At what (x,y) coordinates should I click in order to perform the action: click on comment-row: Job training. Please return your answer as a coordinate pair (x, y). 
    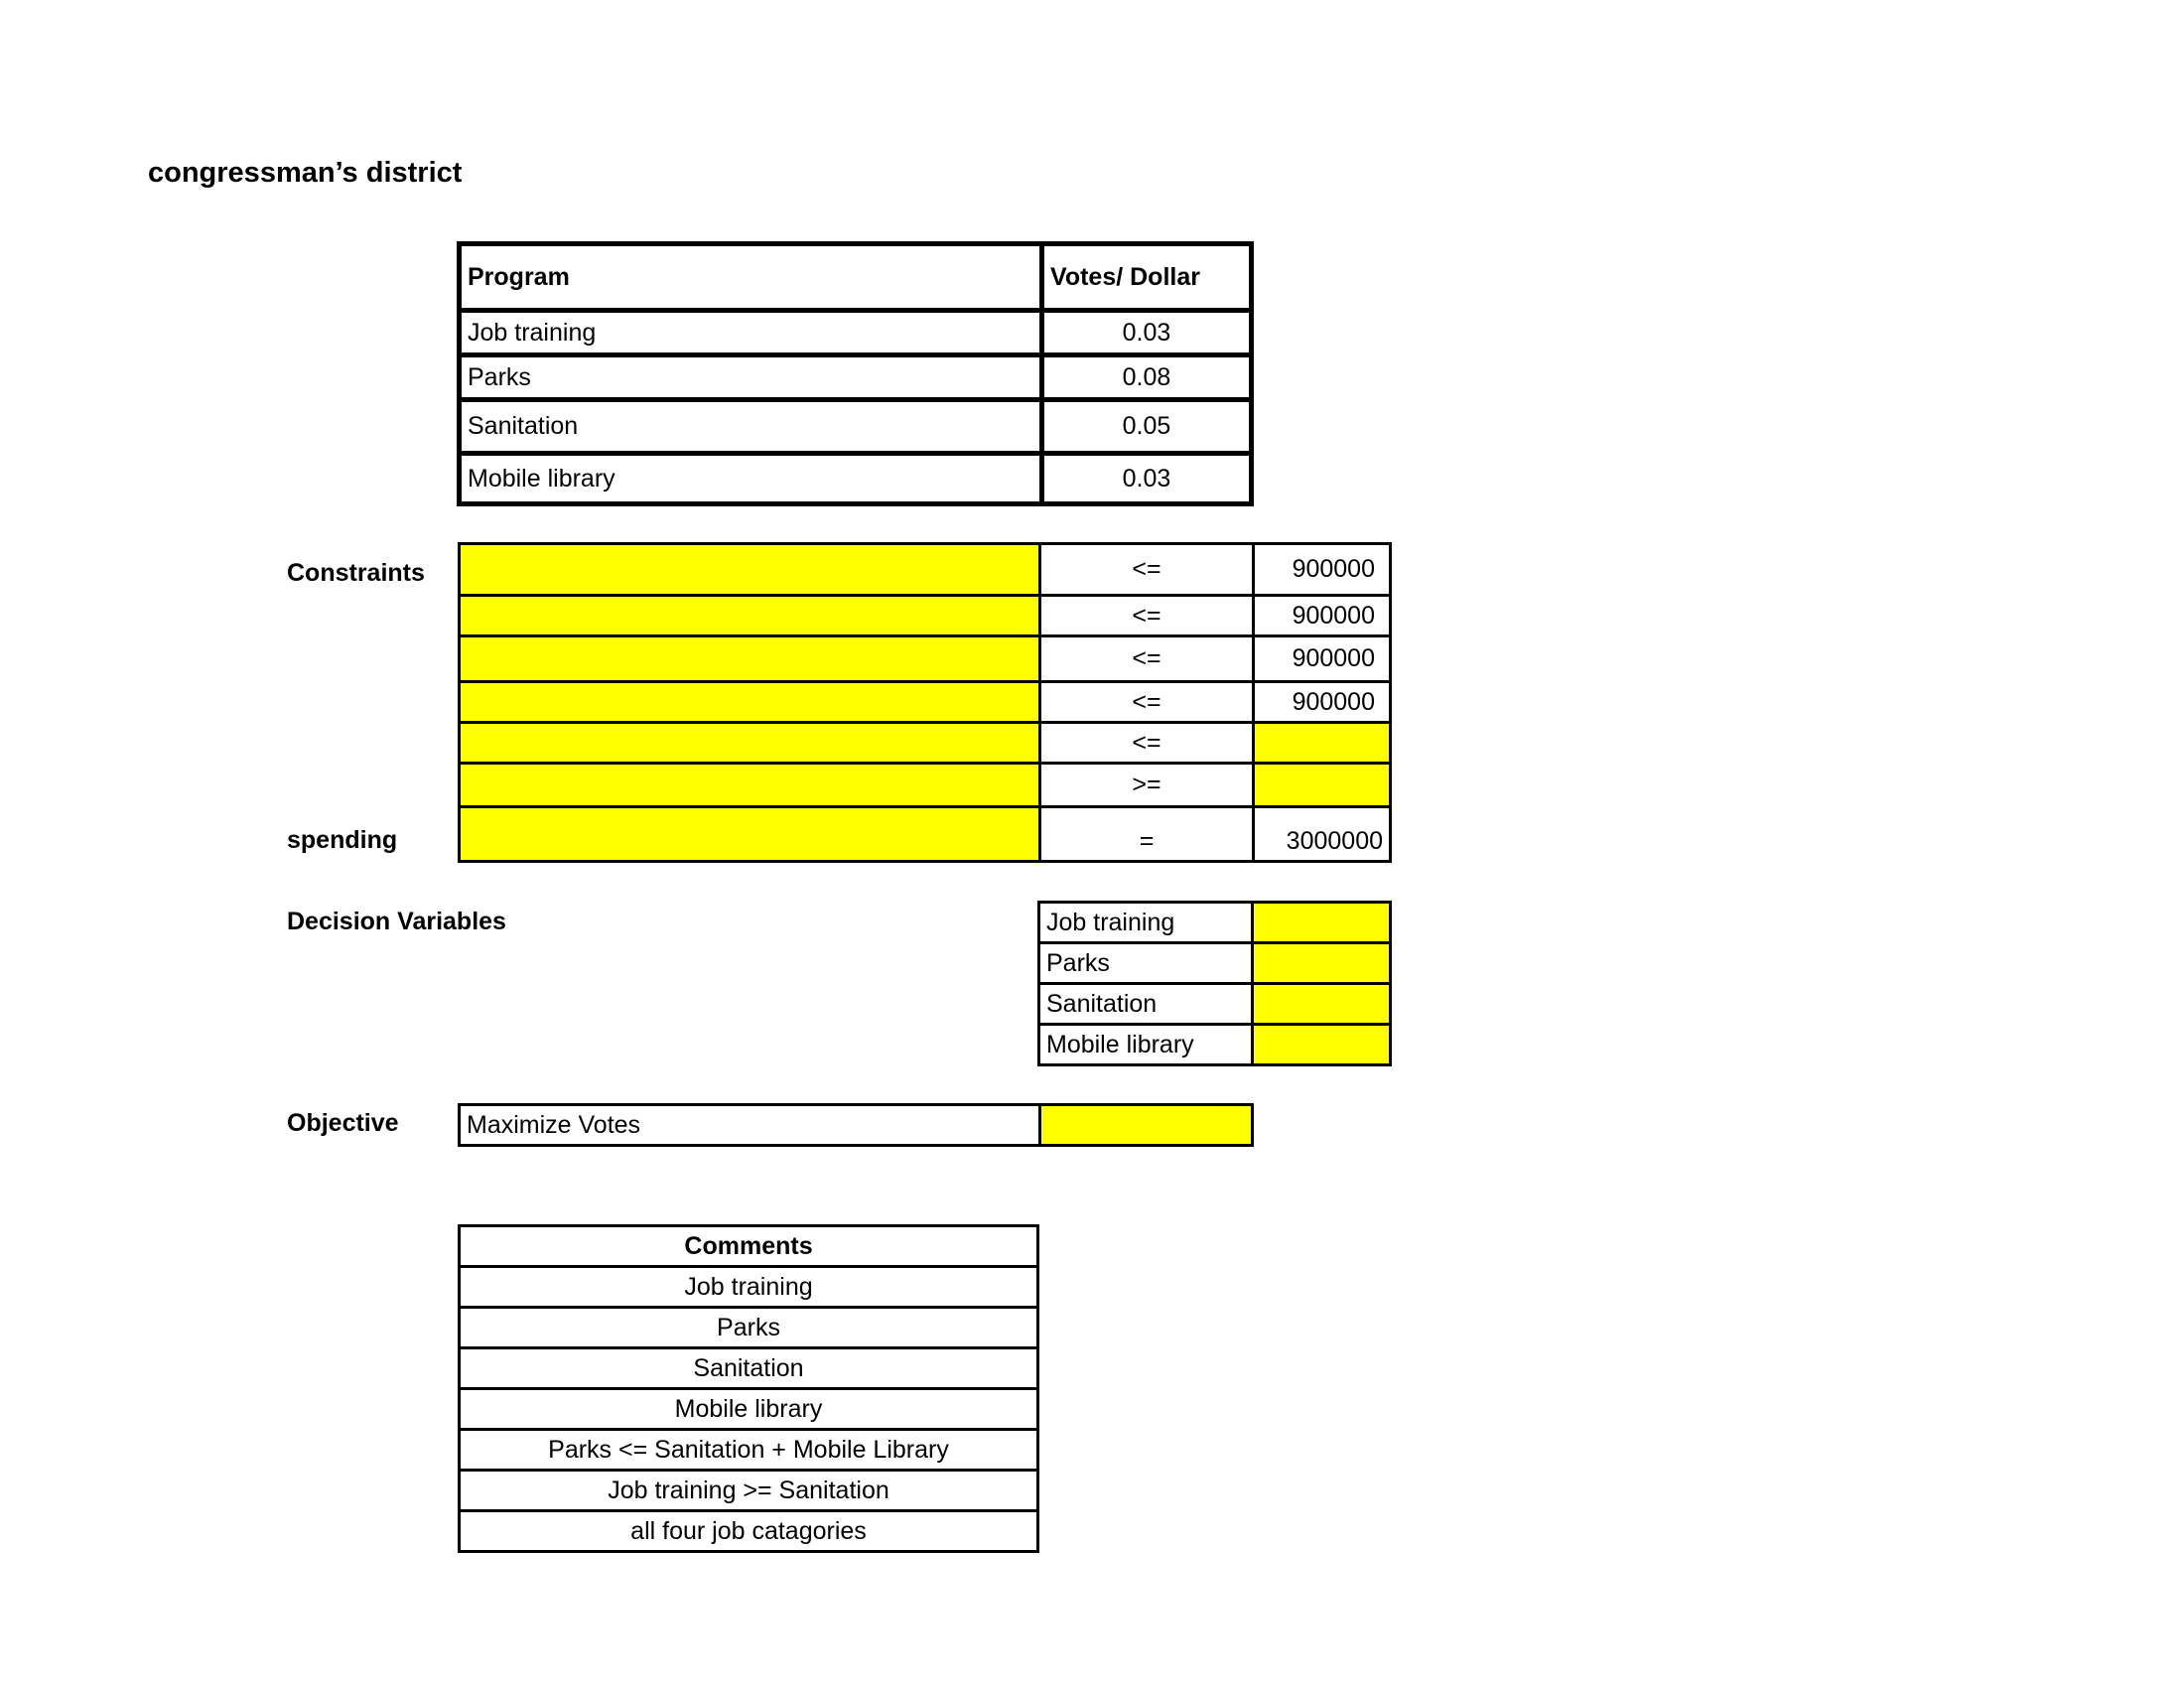
    Looking at the image, I should click on (748, 1287).